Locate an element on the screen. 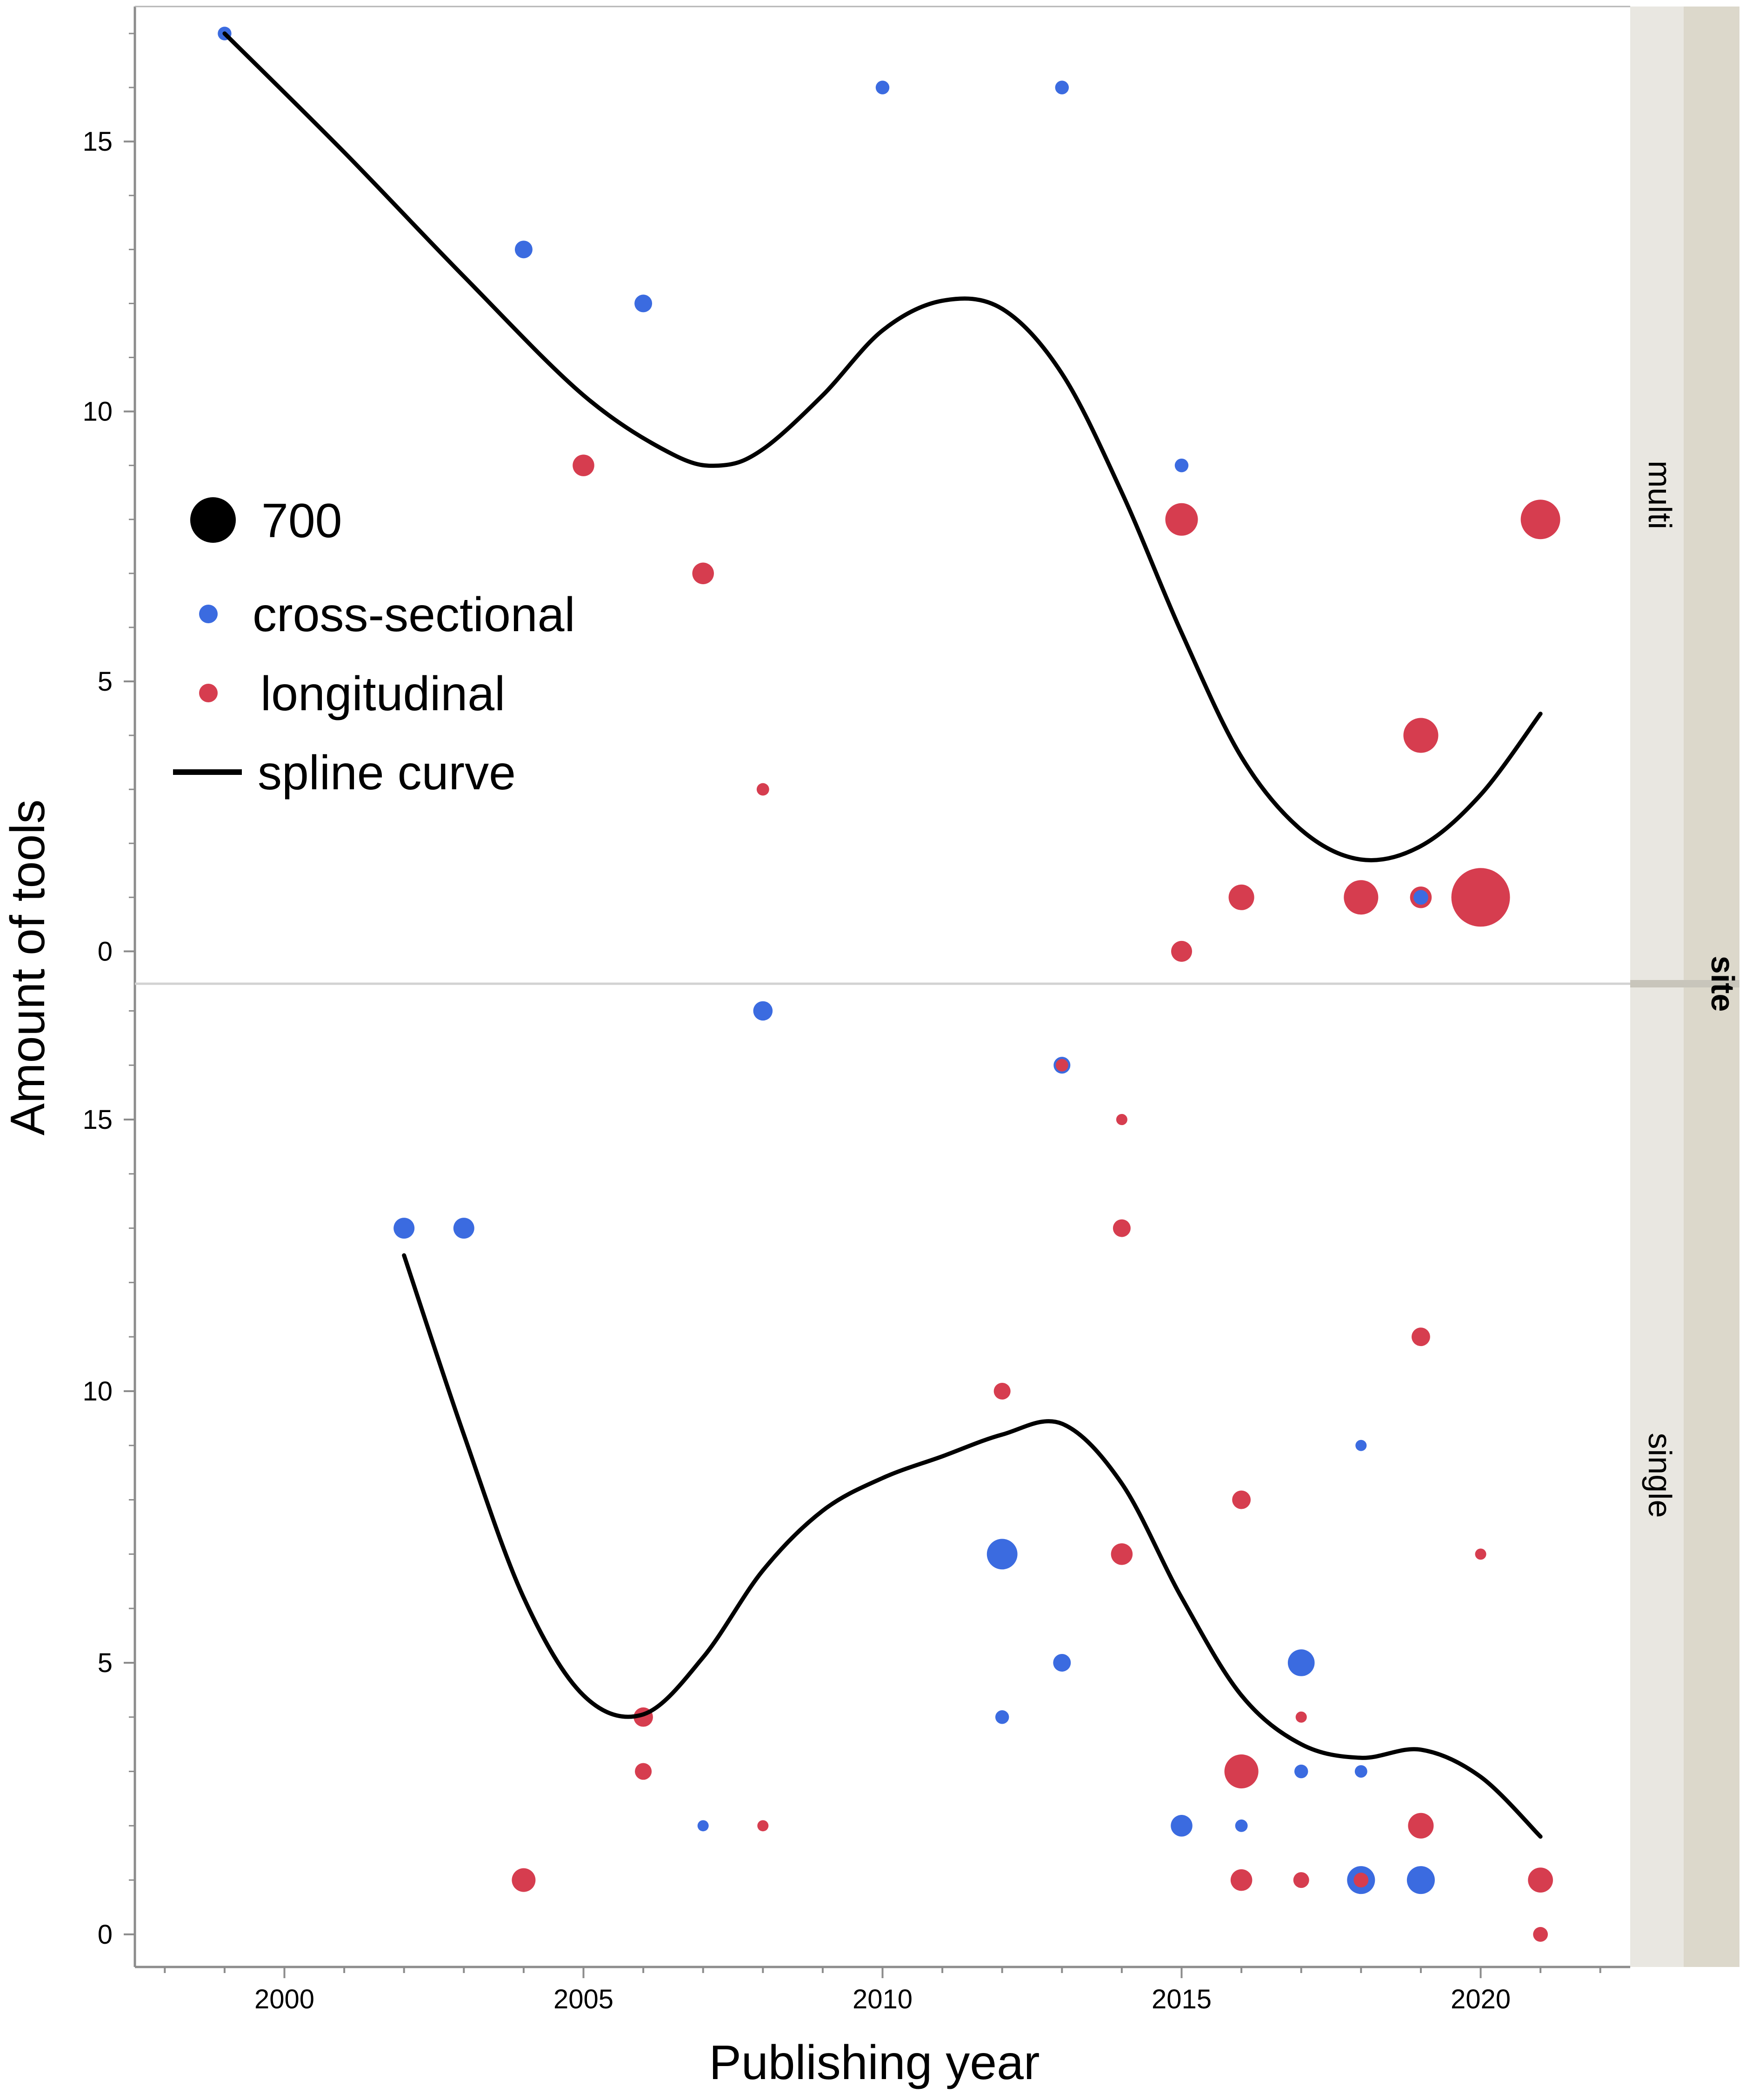 The height and width of the screenshot is (2100, 1746). legend-label-cross-sectional: cross-sectional is located at coordinates (414, 615).